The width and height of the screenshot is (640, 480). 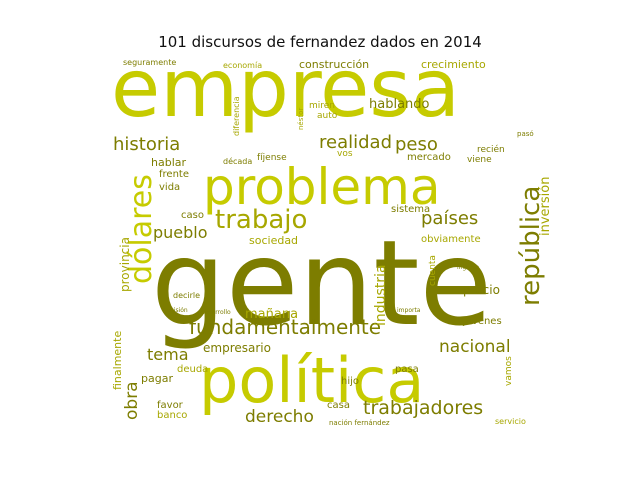 I want to click on cloud-word: decisión, so click(x=175, y=310).